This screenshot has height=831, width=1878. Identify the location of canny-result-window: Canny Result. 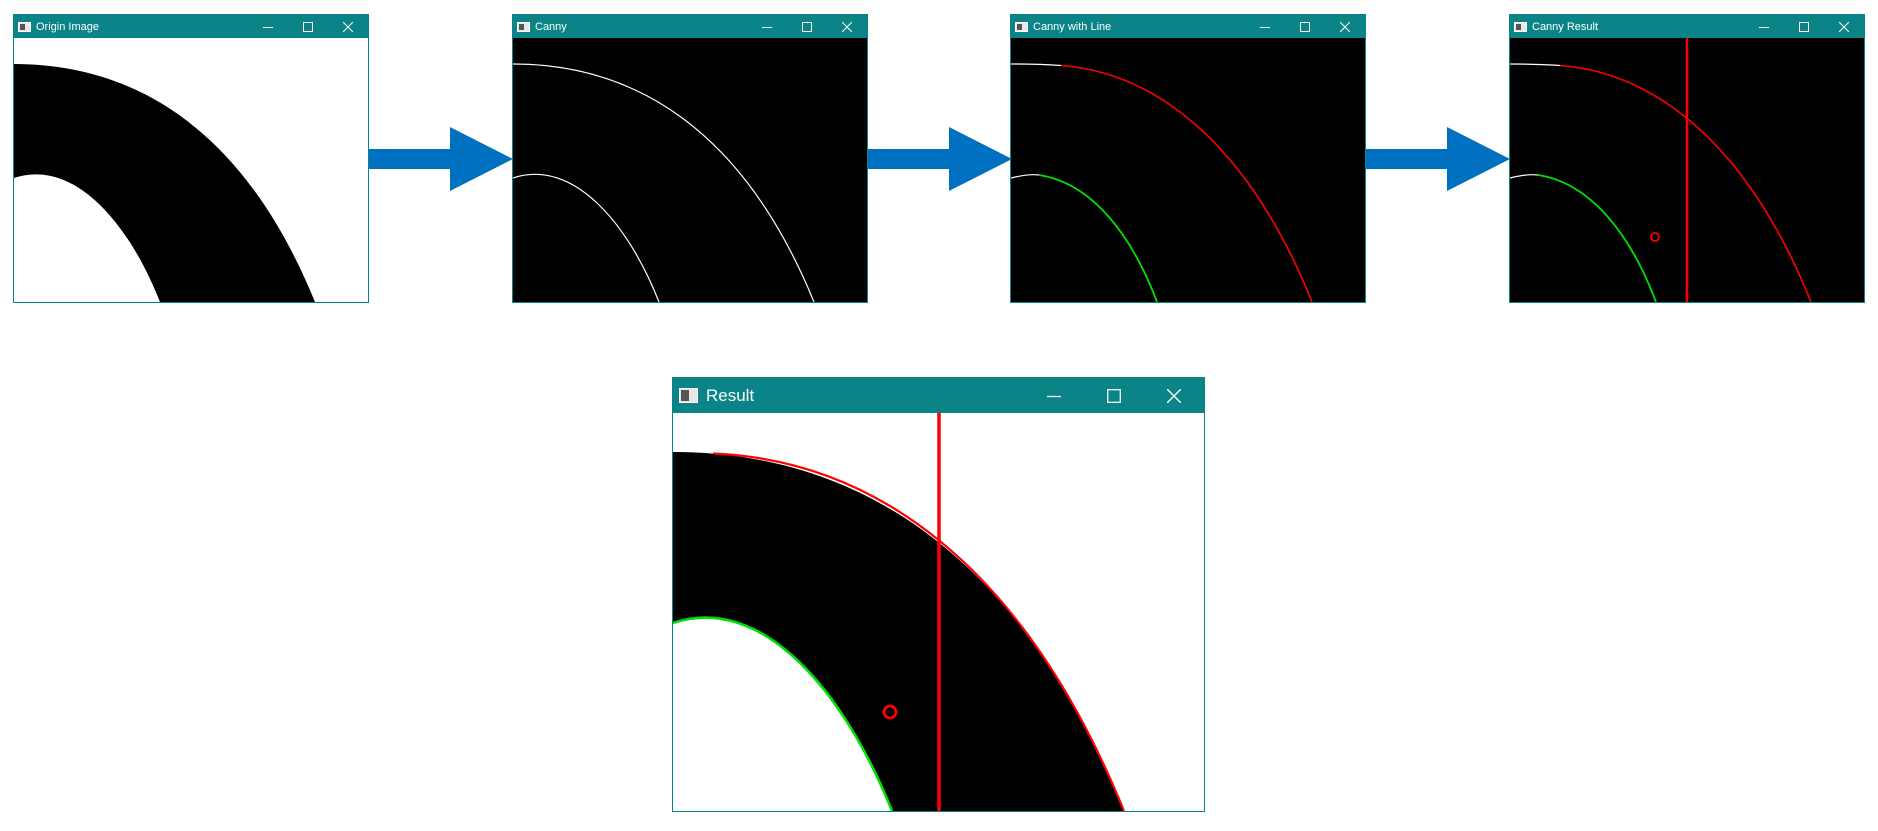
(1687, 158).